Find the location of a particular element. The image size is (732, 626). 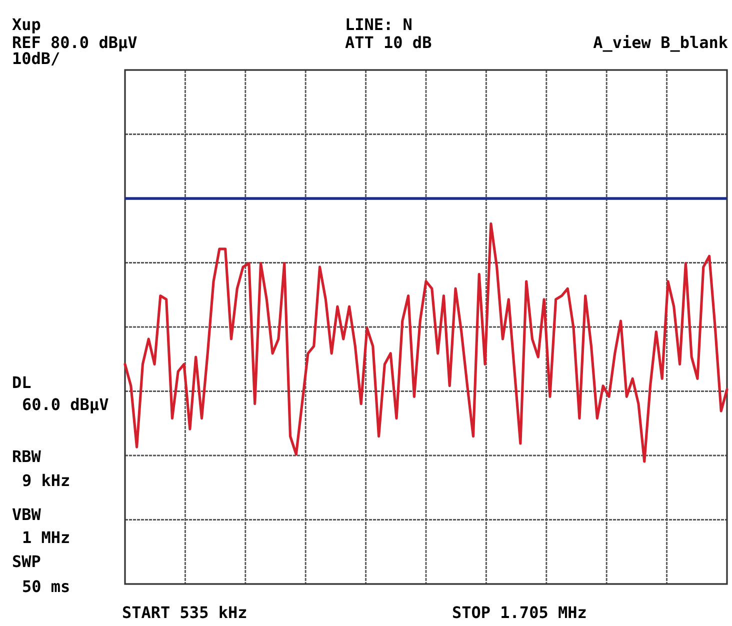

text: SWP is located at coordinates (26, 561).